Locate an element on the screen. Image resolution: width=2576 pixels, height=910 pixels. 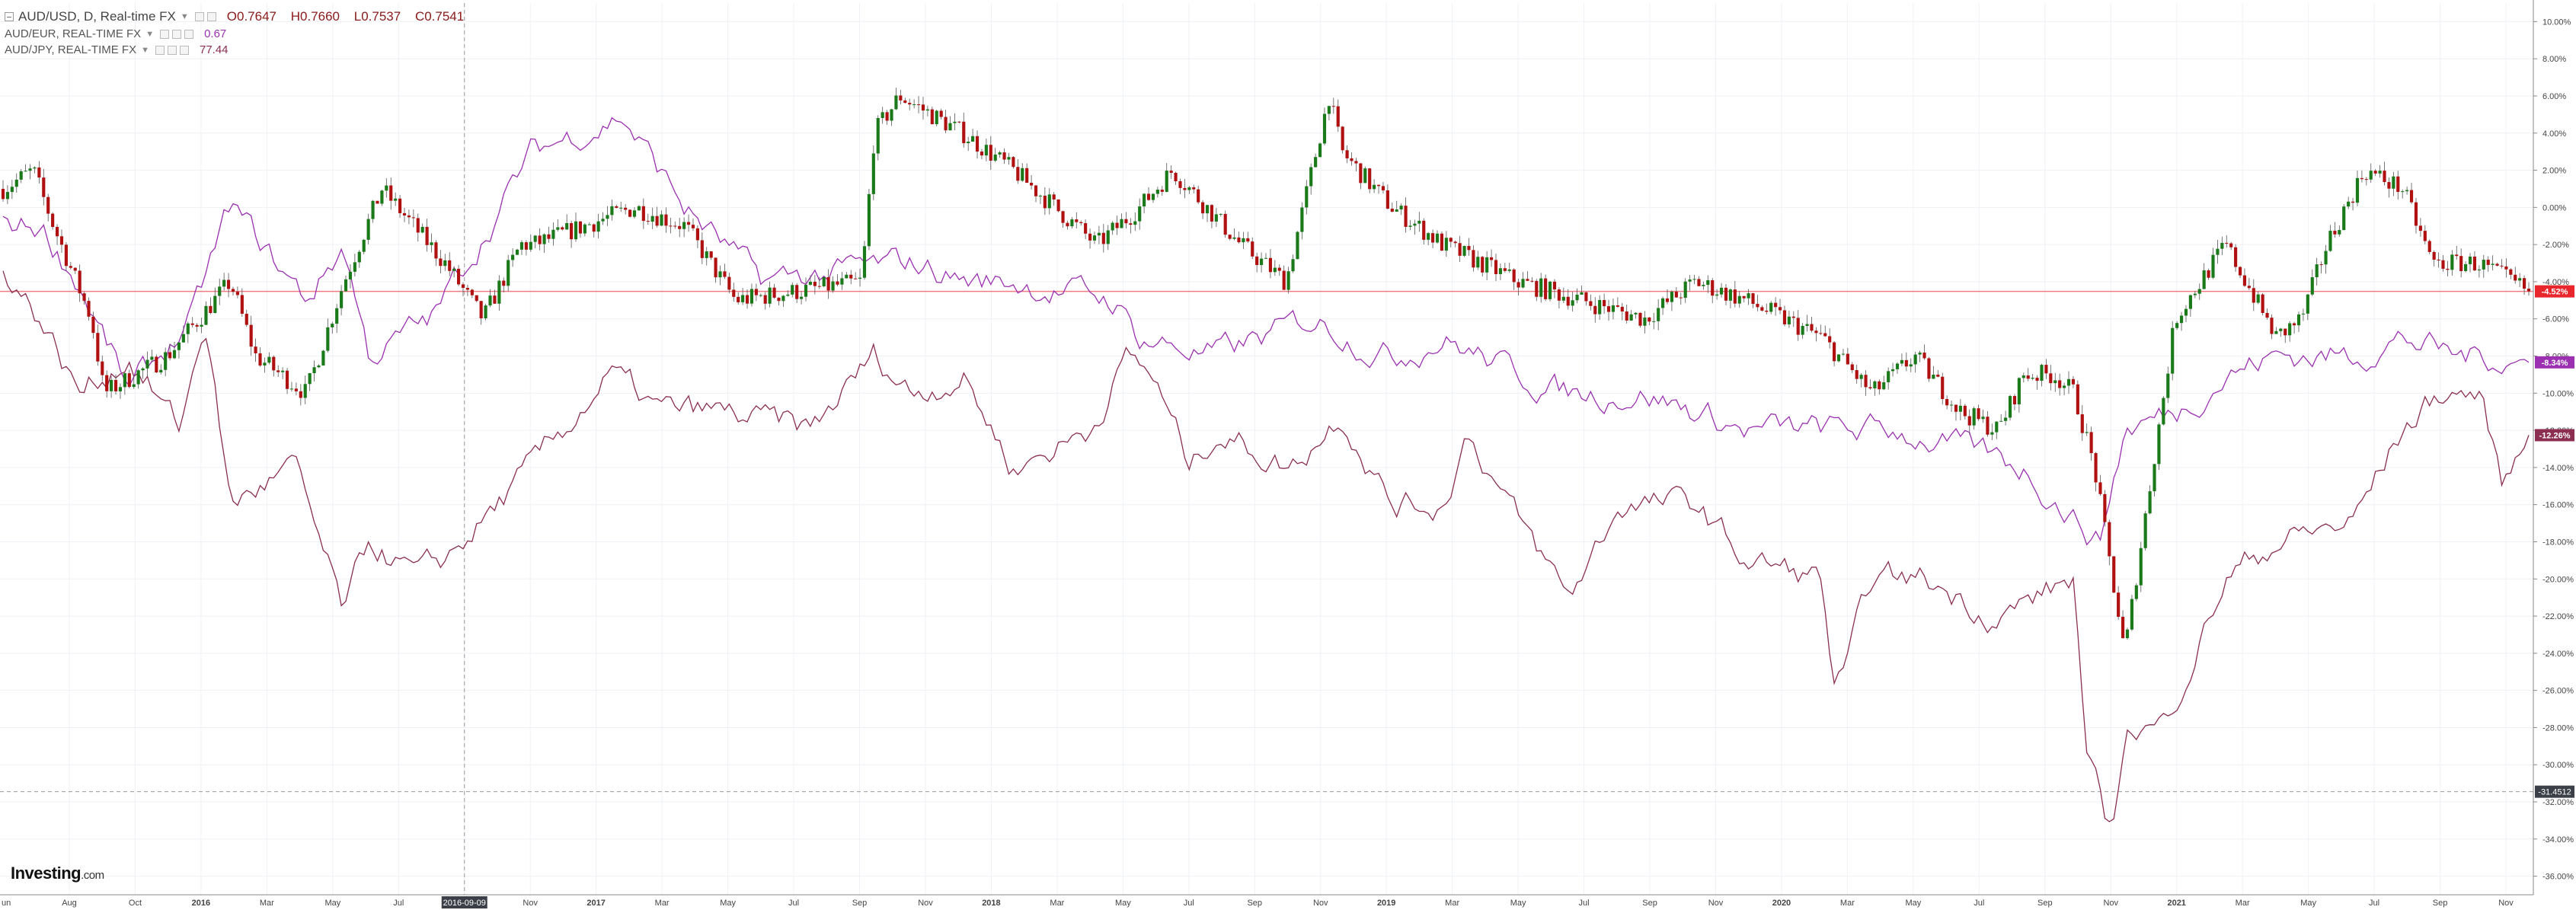
y-tick-label: -36.00% is located at coordinates (2558, 878).